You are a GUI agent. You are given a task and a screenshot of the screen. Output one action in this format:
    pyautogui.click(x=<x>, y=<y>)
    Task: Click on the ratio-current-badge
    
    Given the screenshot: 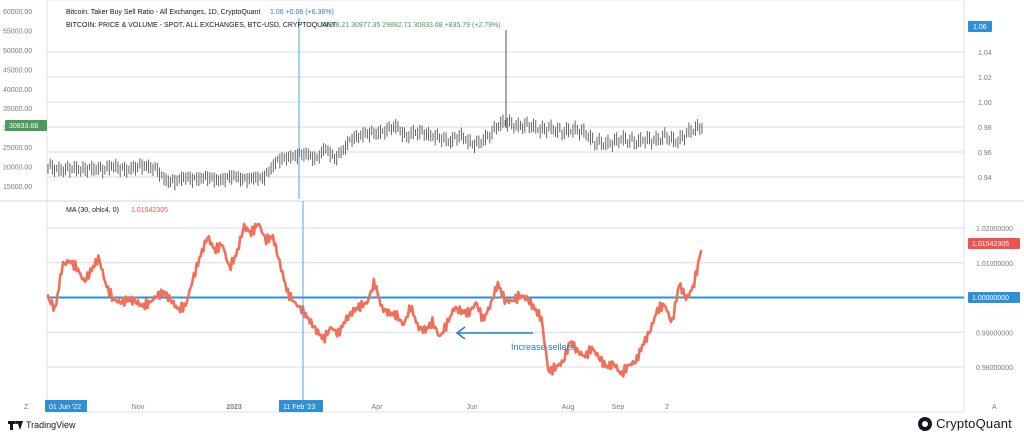 What is the action you would take?
    pyautogui.click(x=980, y=26)
    